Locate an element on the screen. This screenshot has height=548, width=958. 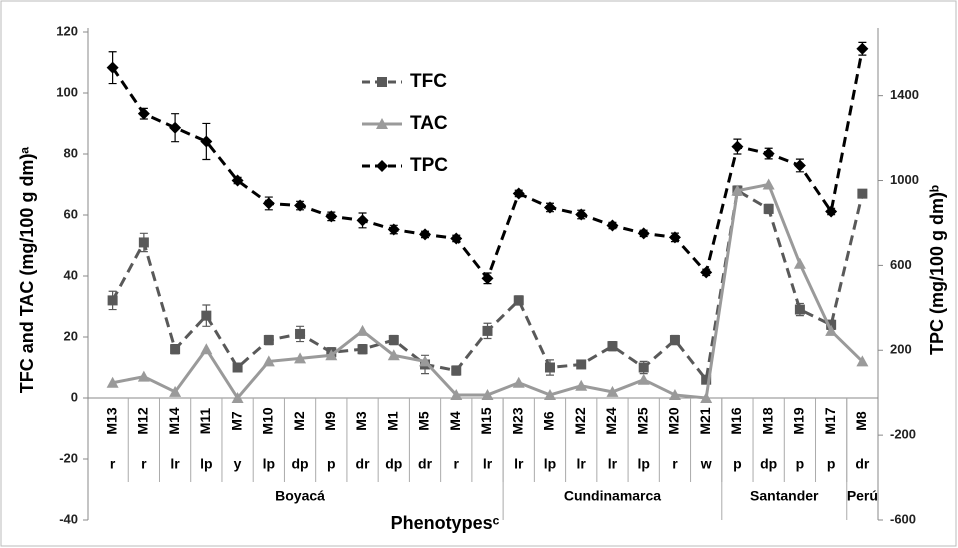
y2-tick-label: 1000 is located at coordinates (904, 179).